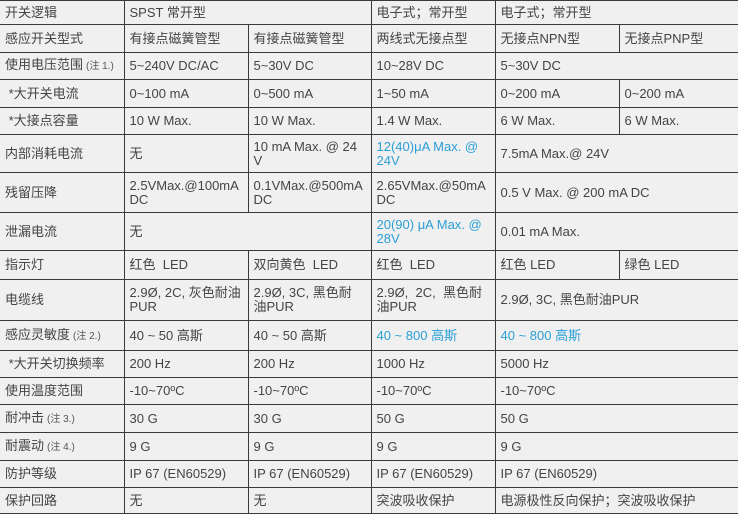  Describe the element at coordinates (25, 417) in the screenshot. I see `row-label: 耐冲击` at that location.